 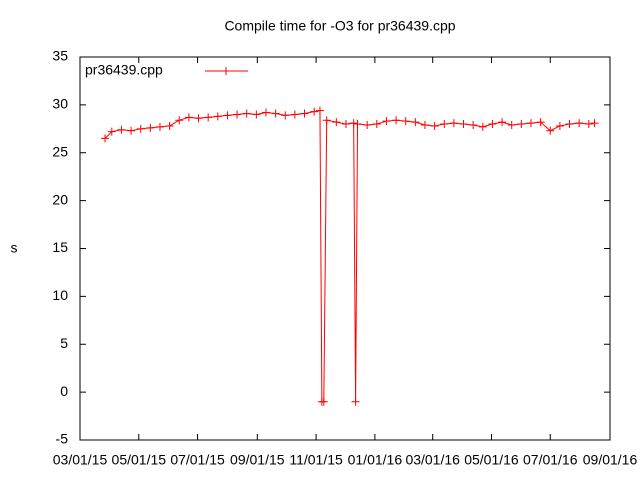 What do you see at coordinates (124, 70) in the screenshot?
I see `legend-label: pr36439.cpp` at bounding box center [124, 70].